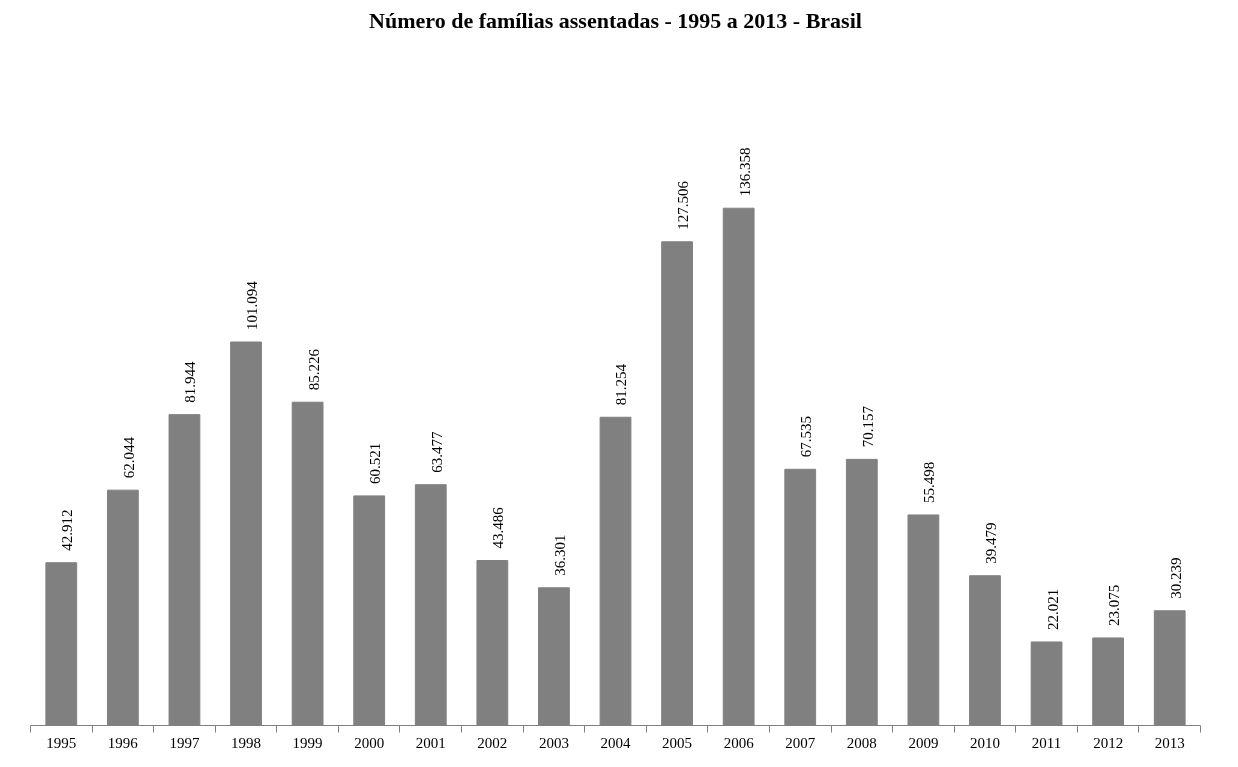 The height and width of the screenshot is (767, 1238). Describe the element at coordinates (67, 530) in the screenshot. I see `data-label: 42.912` at that location.